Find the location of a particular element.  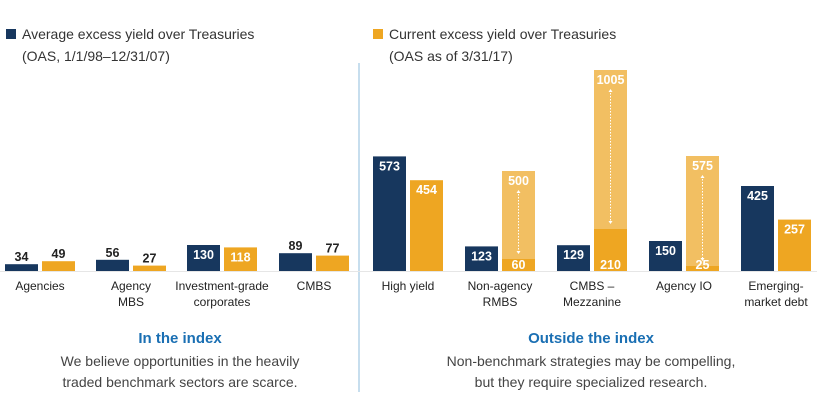

value-label-current: 77 is located at coordinates (333, 249).